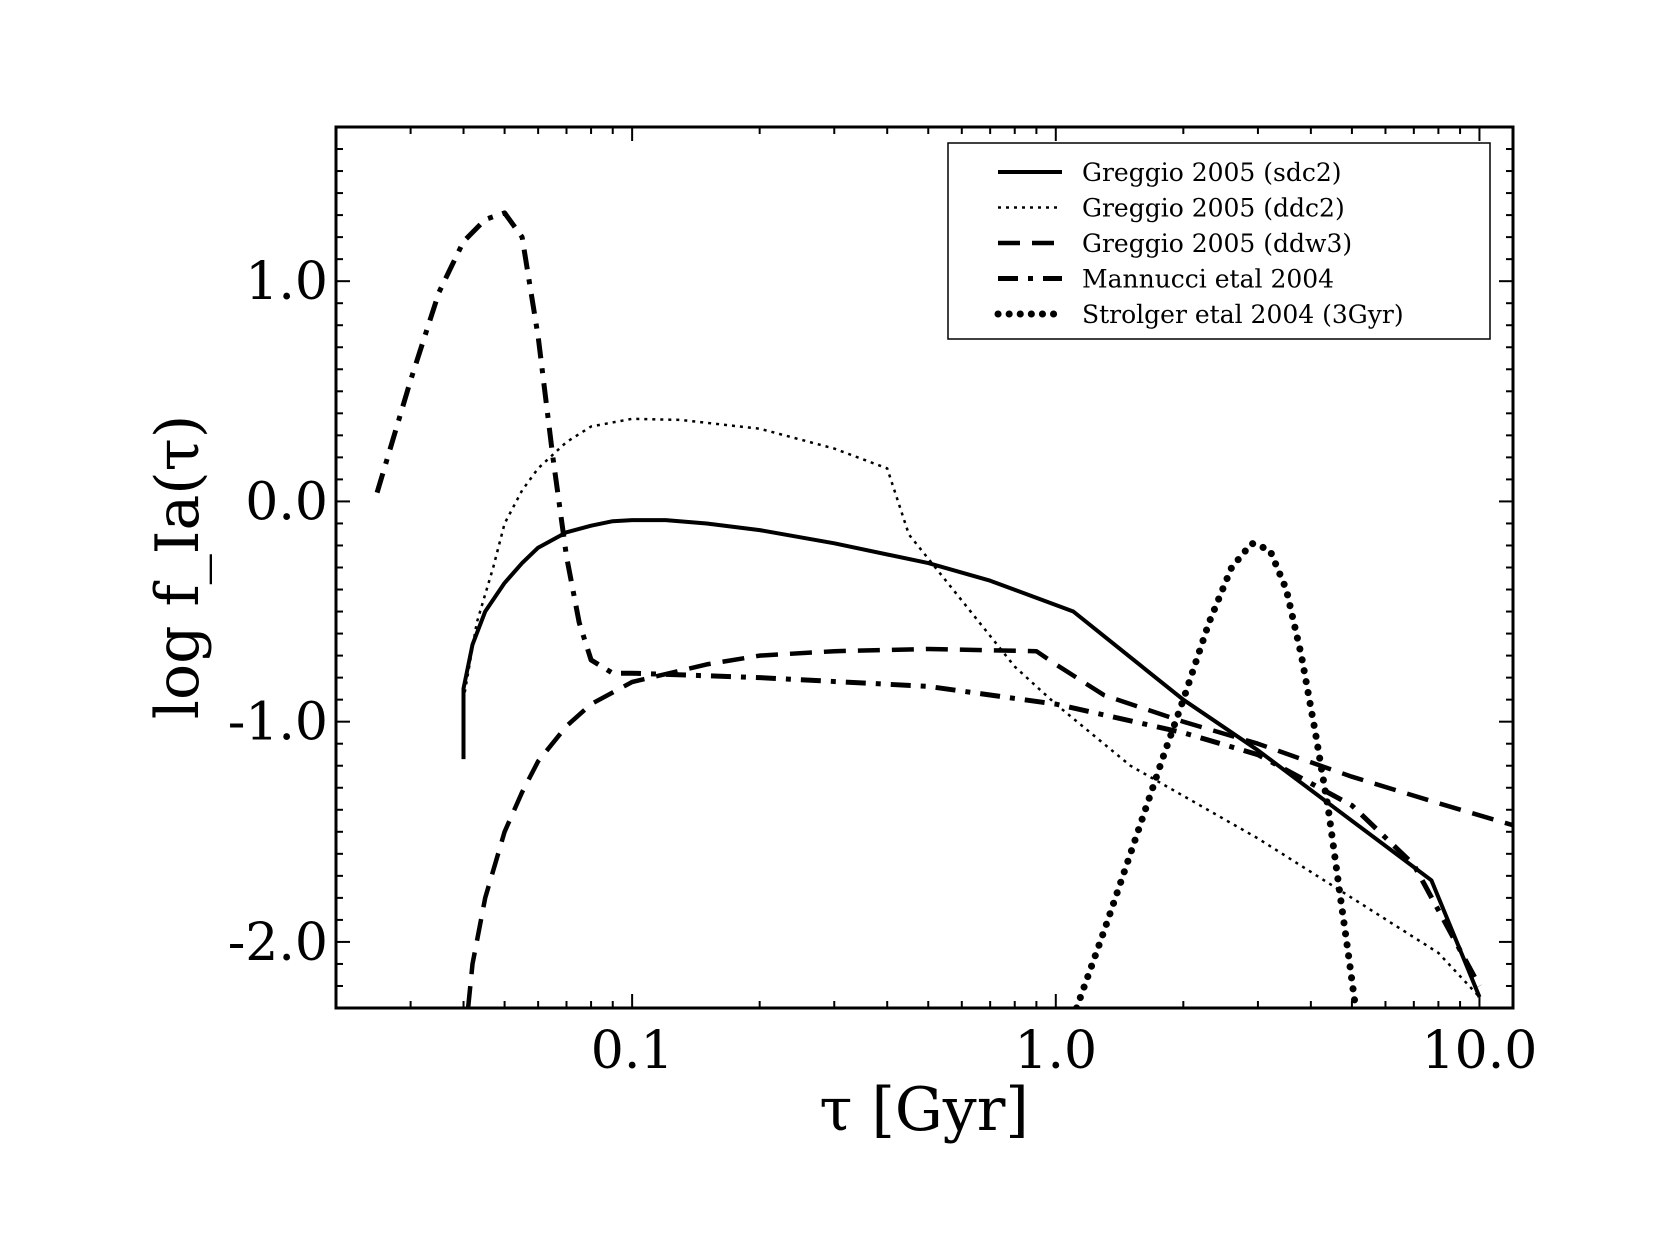 The width and height of the screenshot is (1667, 1250). Describe the element at coordinates (924, 1110) in the screenshot. I see `x-axis-label: τ [Gyr]` at that location.